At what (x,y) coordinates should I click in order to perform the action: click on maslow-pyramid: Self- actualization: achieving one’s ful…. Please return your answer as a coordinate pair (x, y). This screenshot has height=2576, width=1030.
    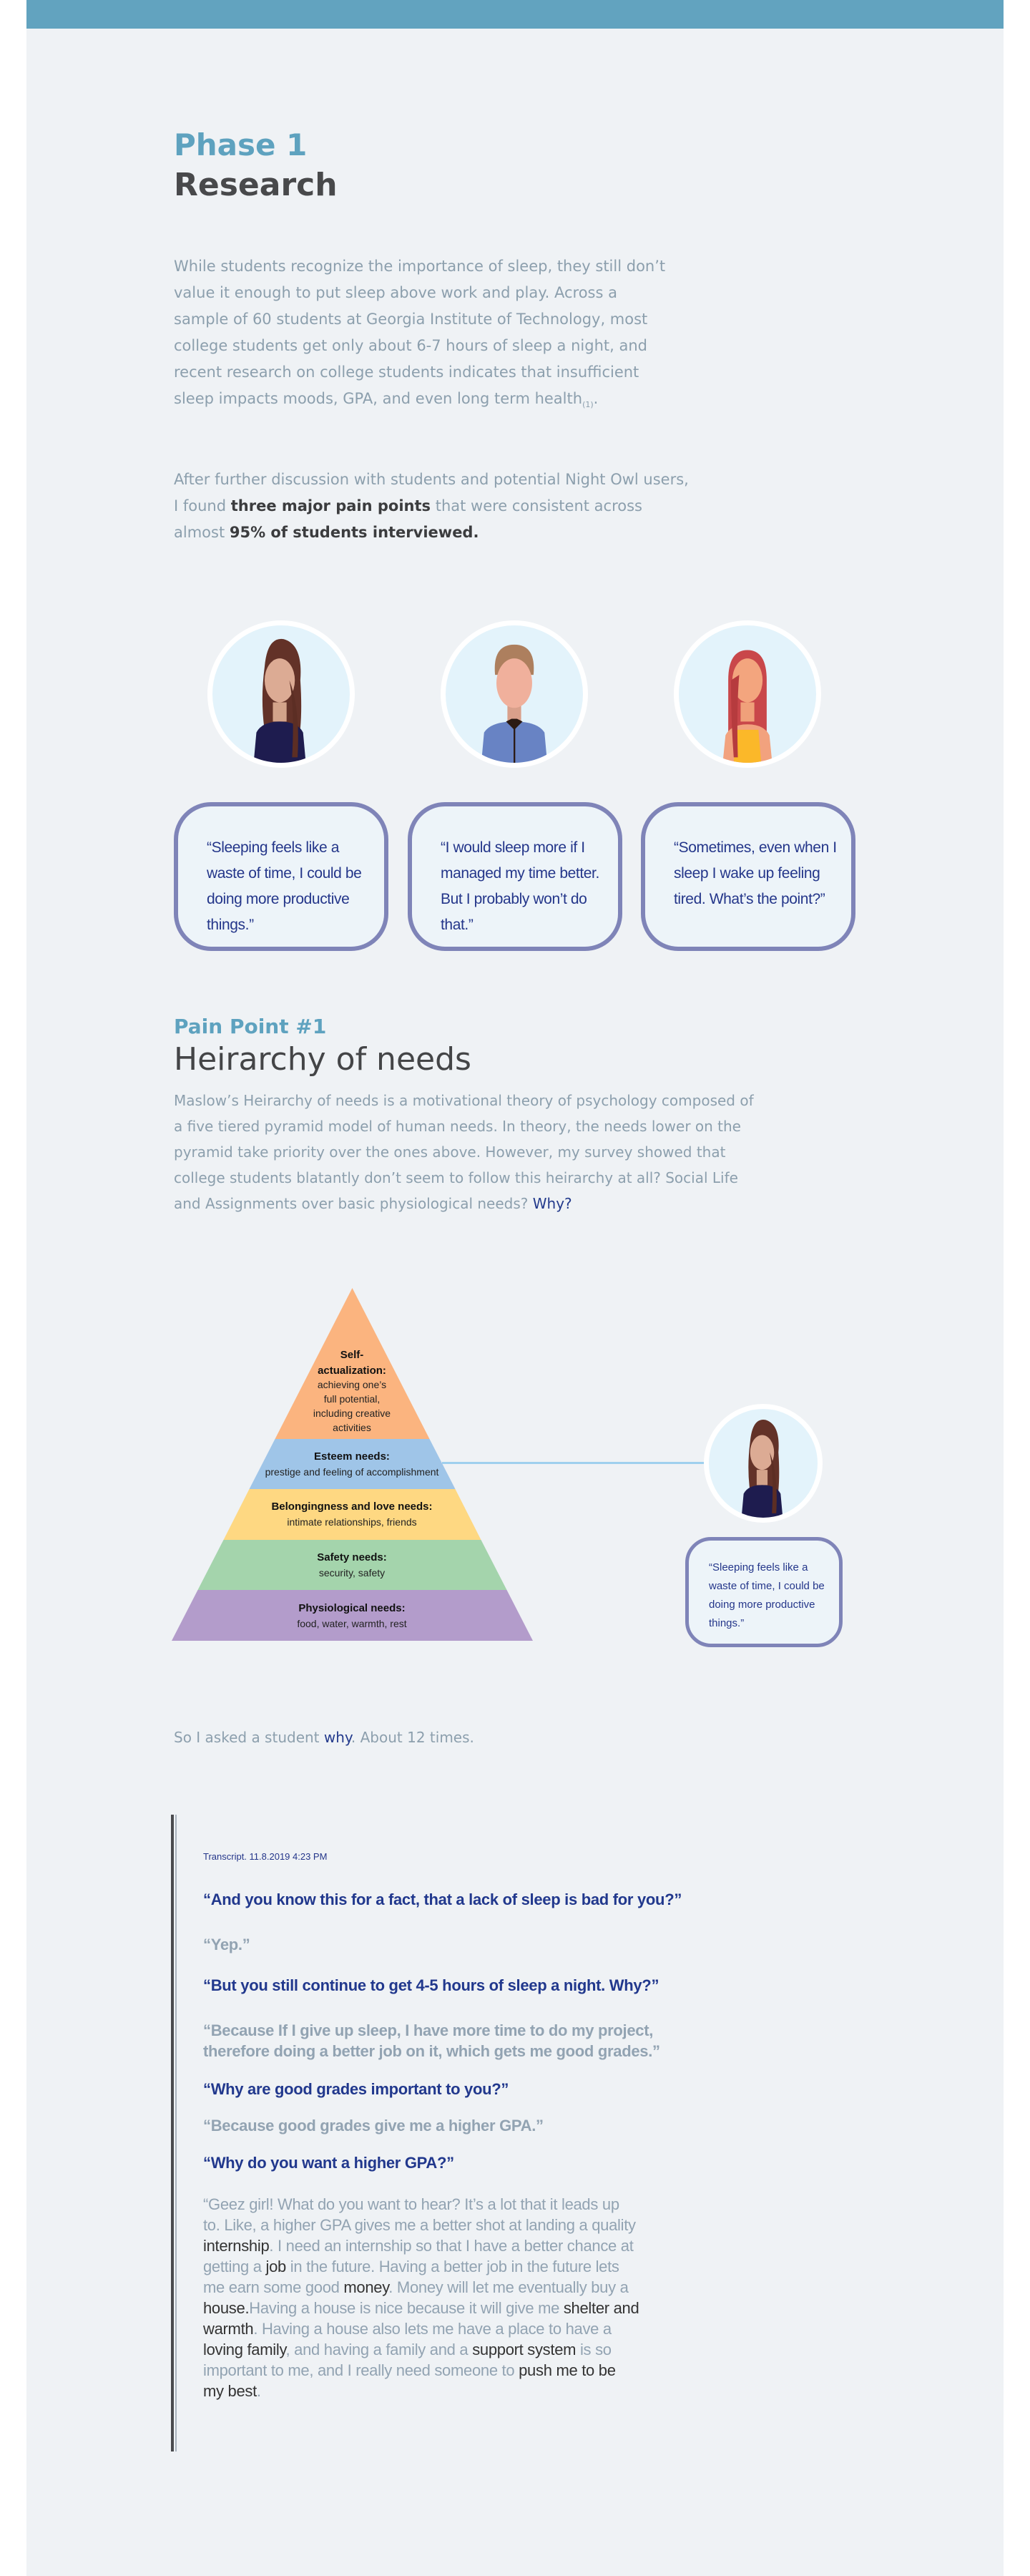
    Looking at the image, I should click on (352, 1464).